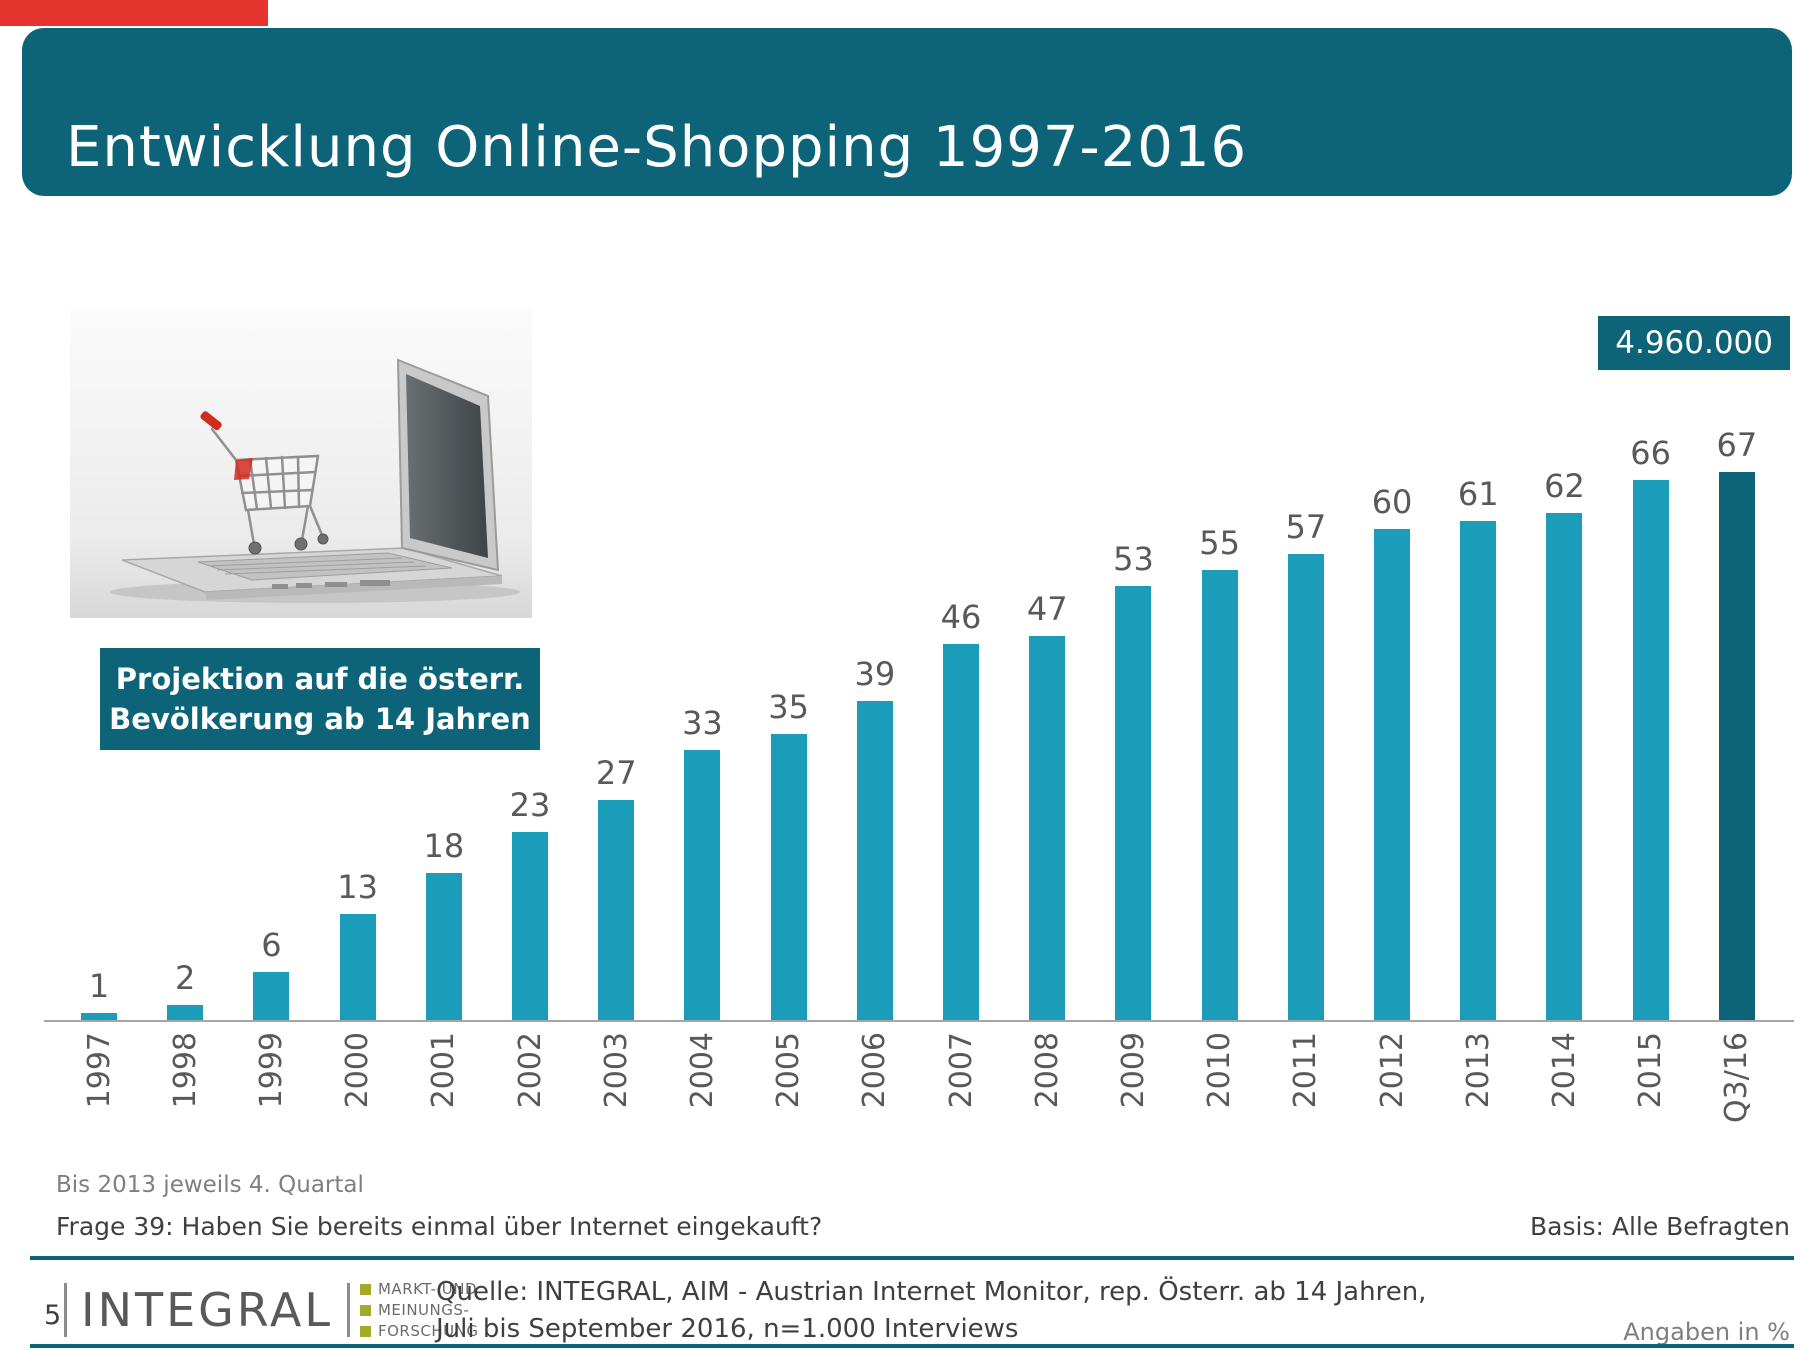 The height and width of the screenshot is (1350, 1800). I want to click on bar-column: 47, so click(1047, 805).